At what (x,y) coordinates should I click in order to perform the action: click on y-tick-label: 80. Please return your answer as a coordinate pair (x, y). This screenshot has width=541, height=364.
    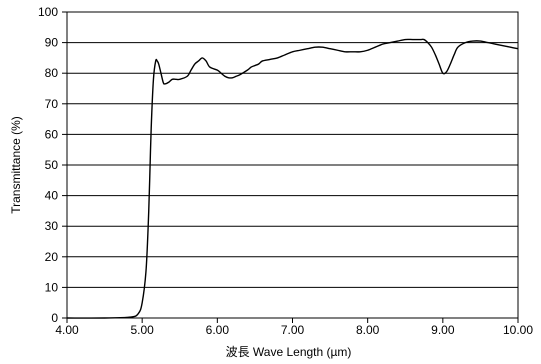
    Looking at the image, I should click on (52, 73).